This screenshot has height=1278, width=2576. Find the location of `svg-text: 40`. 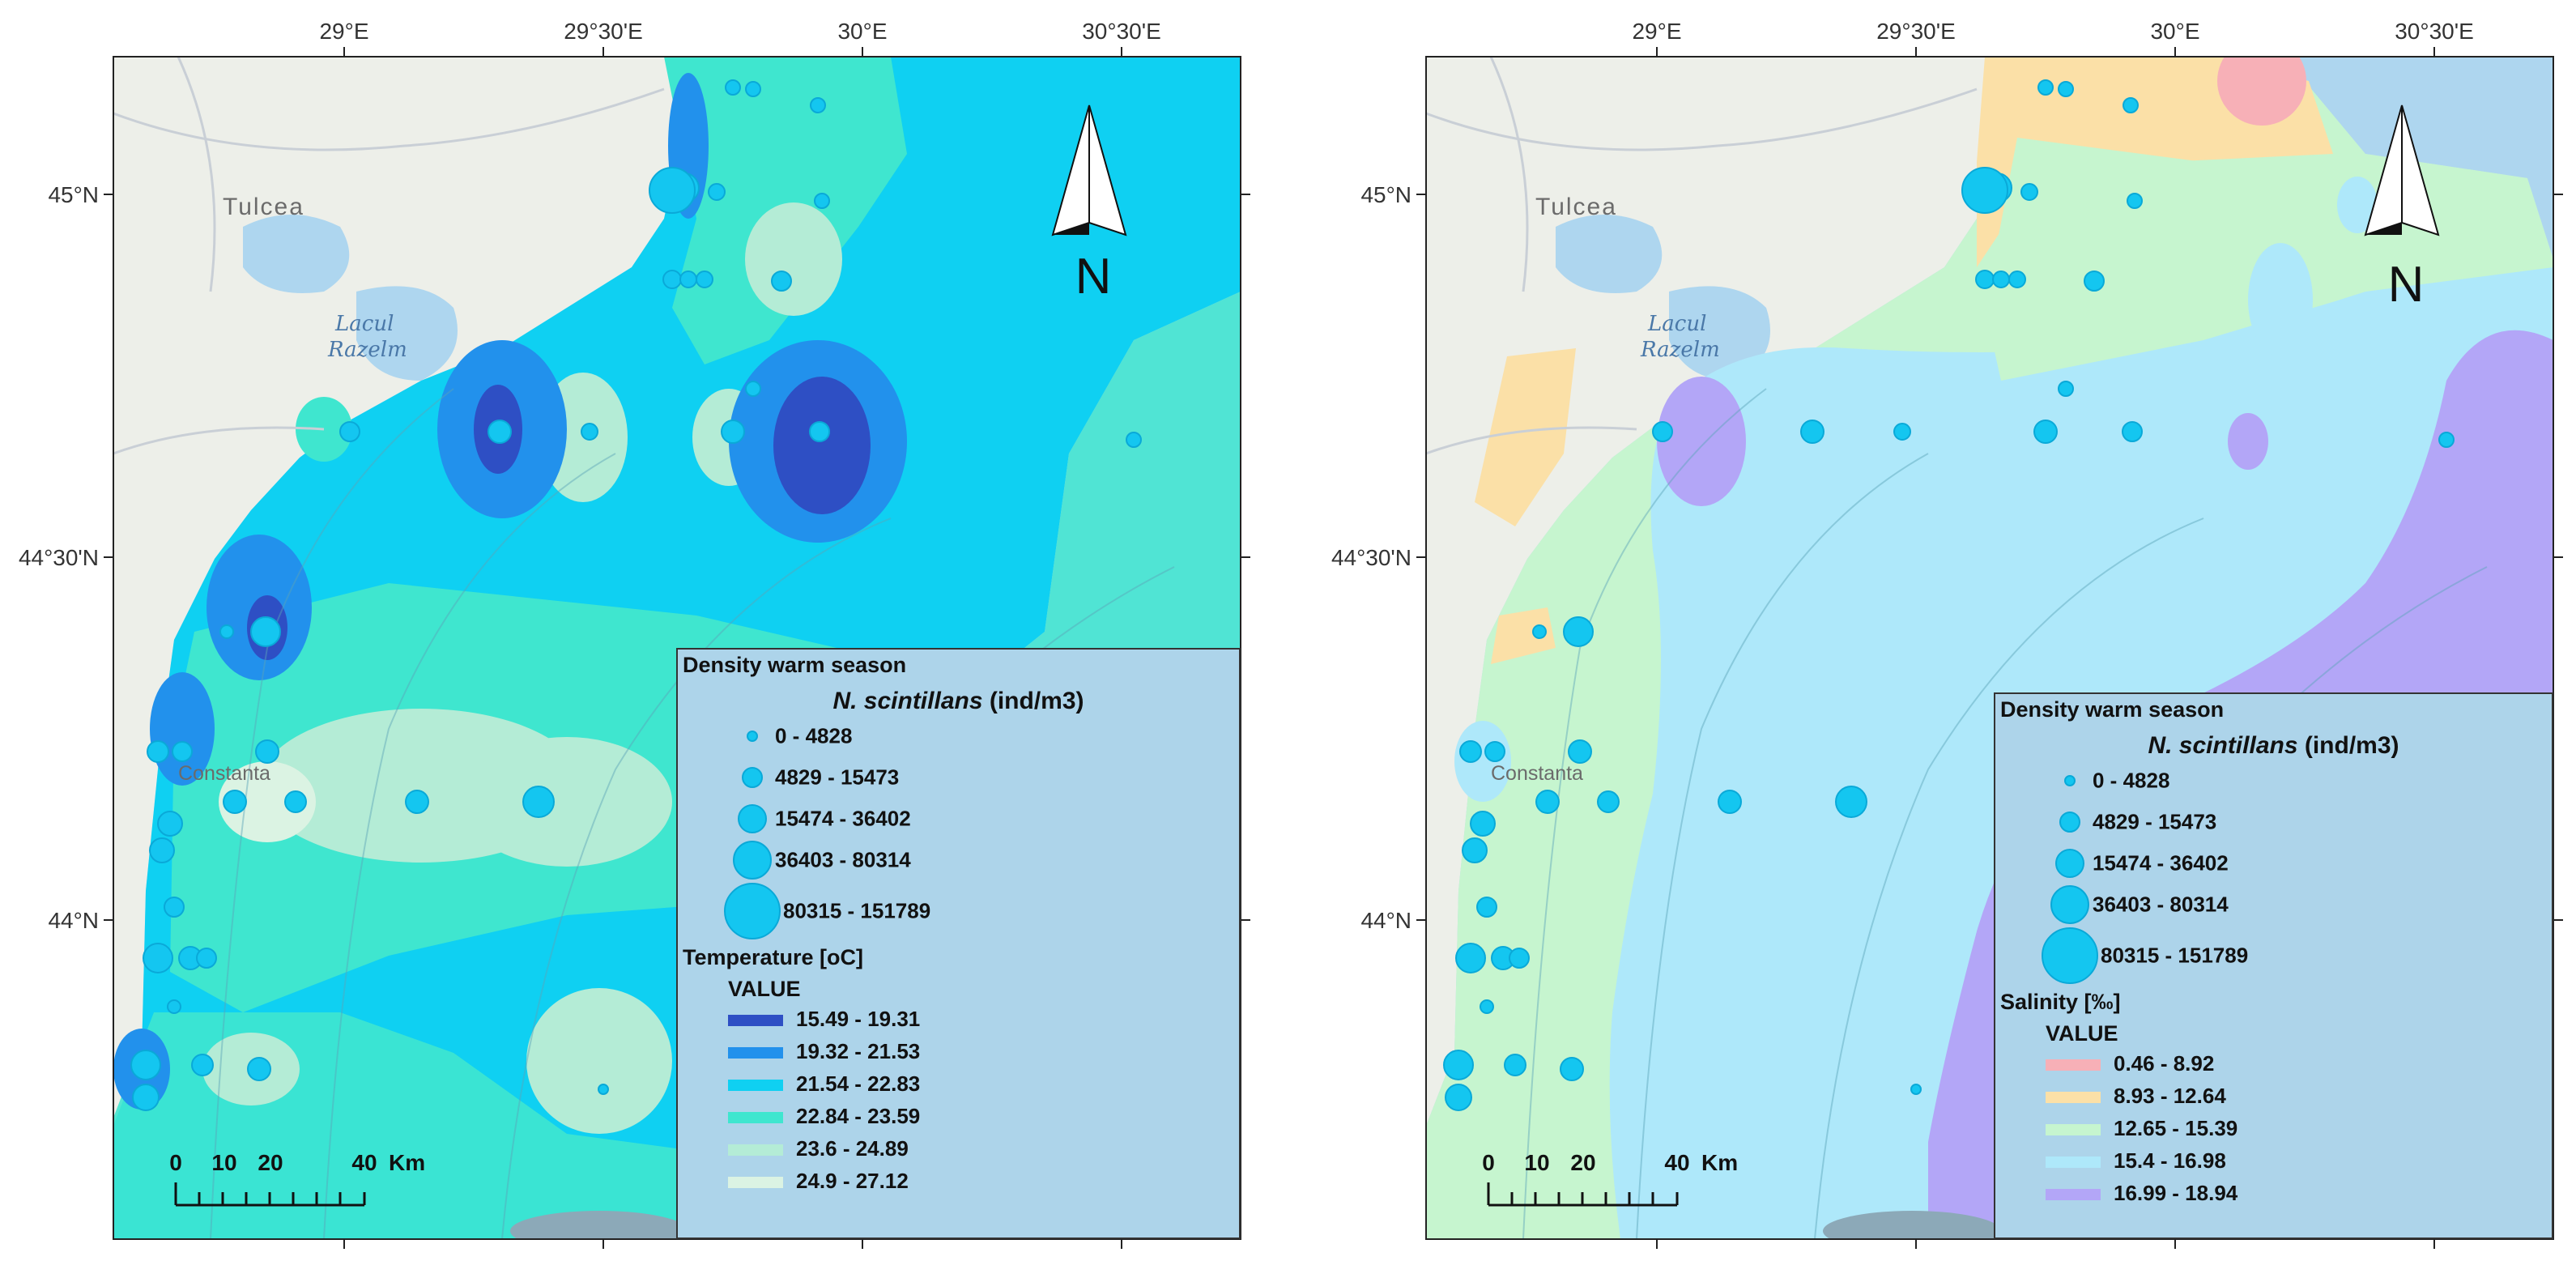

svg-text: 40 is located at coordinates (1676, 1163).